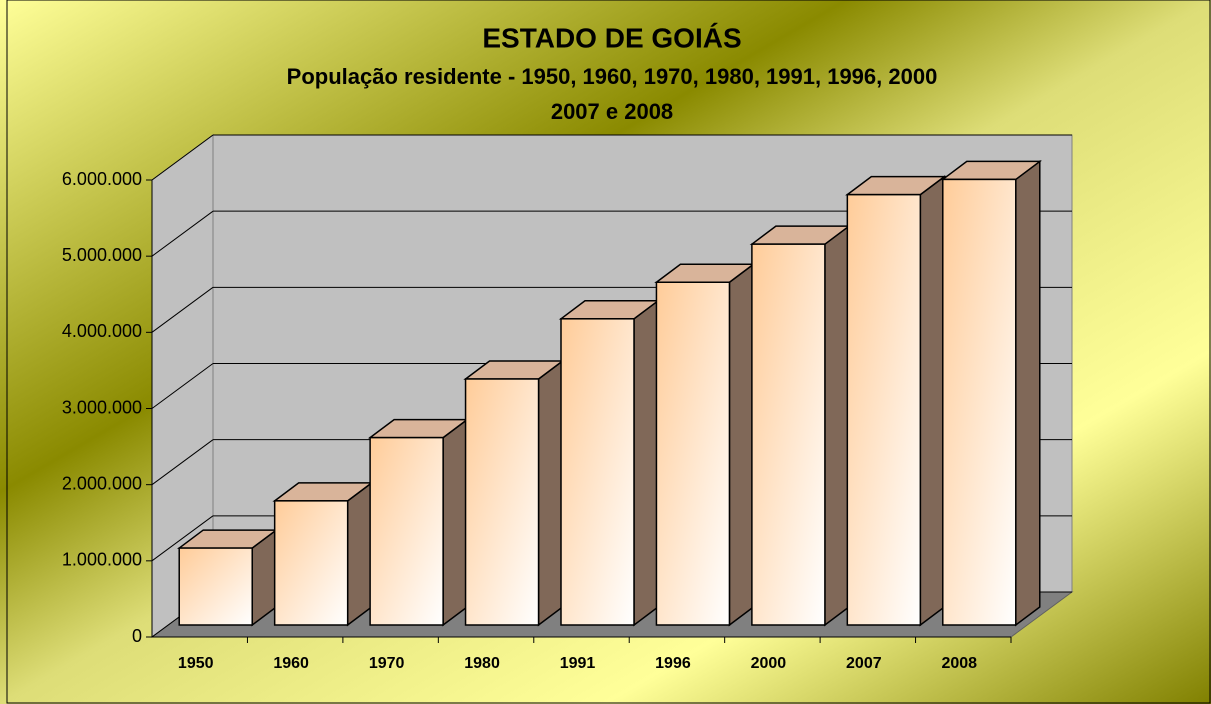  What do you see at coordinates (102, 255) in the screenshot?
I see `y-tick-label: 5.000.000` at bounding box center [102, 255].